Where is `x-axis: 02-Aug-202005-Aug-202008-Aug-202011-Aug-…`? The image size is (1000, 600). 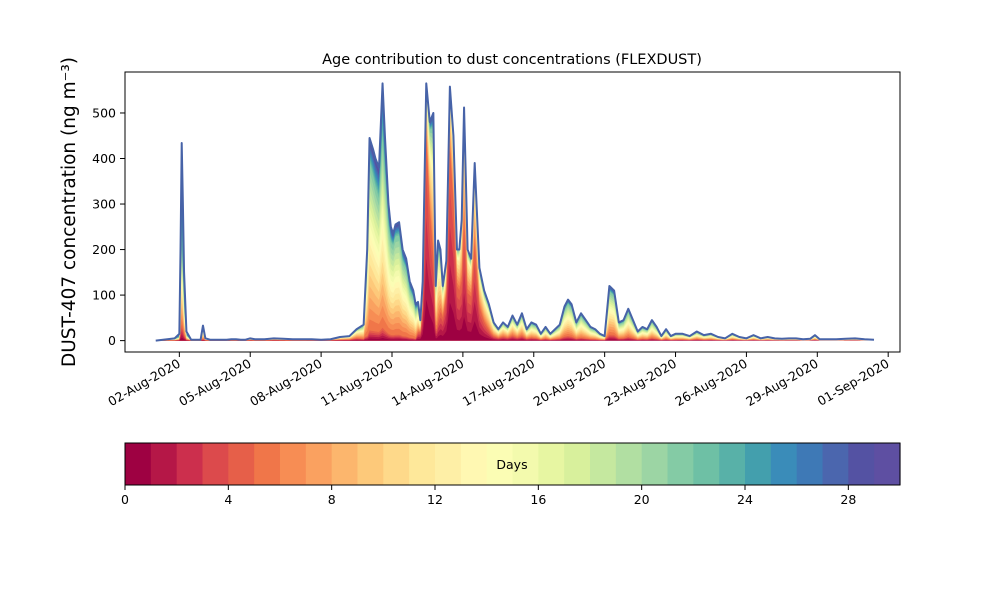
x-axis: 02-Aug-202005-Aug-202008-Aug-202011-Aug-… is located at coordinates (498, 380).